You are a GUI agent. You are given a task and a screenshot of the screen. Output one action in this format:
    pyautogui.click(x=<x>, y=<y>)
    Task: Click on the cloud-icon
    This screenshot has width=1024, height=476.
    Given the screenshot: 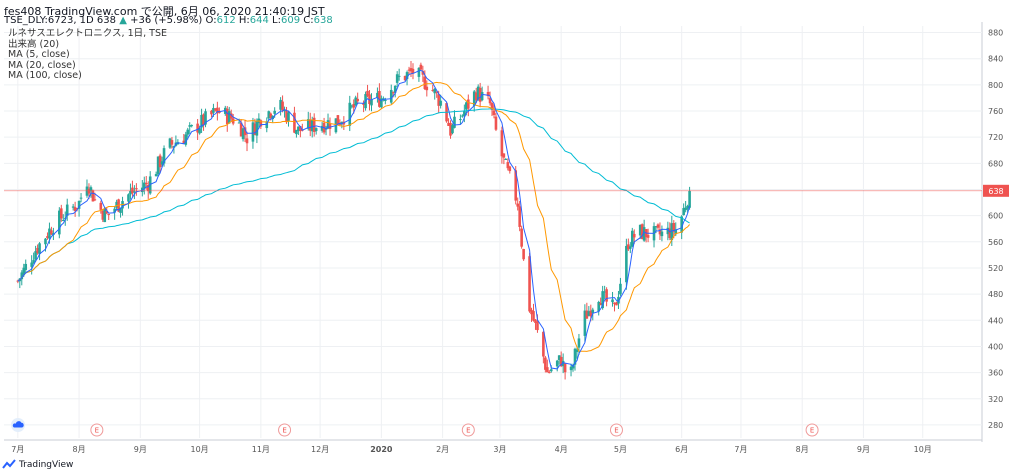 What is the action you would take?
    pyautogui.click(x=18, y=425)
    